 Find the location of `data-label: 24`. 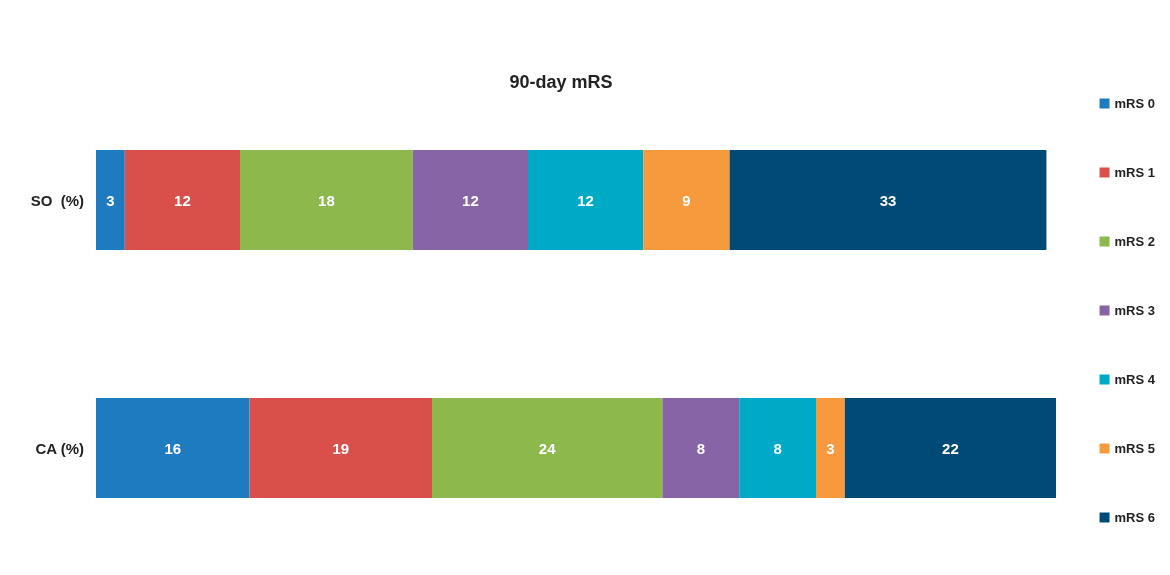

data-label: 24 is located at coordinates (547, 448).